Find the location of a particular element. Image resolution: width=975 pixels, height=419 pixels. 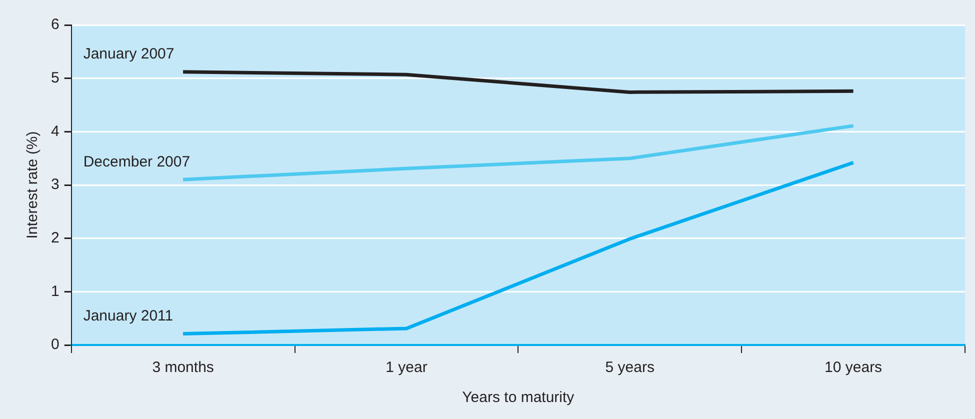

x-axis-title: Years to maturity is located at coordinates (518, 397).